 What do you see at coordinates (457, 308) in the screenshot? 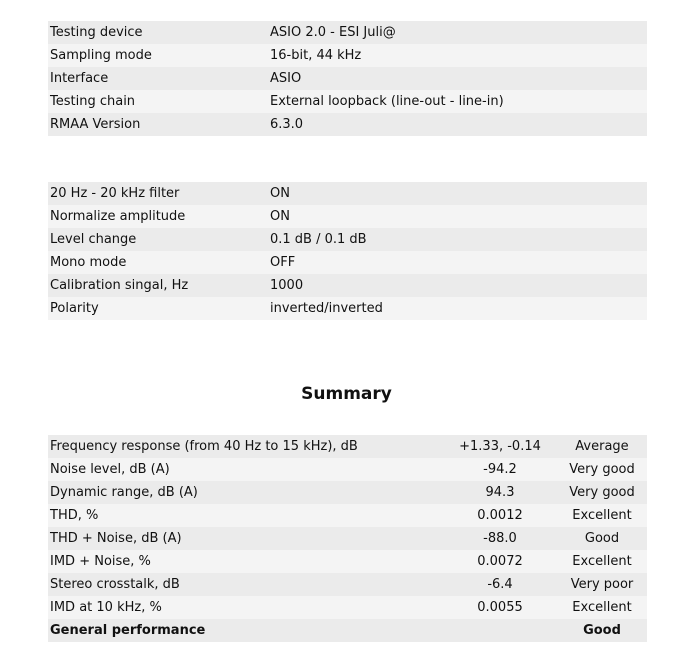
I see `row-value: inverted/inverted` at bounding box center [457, 308].